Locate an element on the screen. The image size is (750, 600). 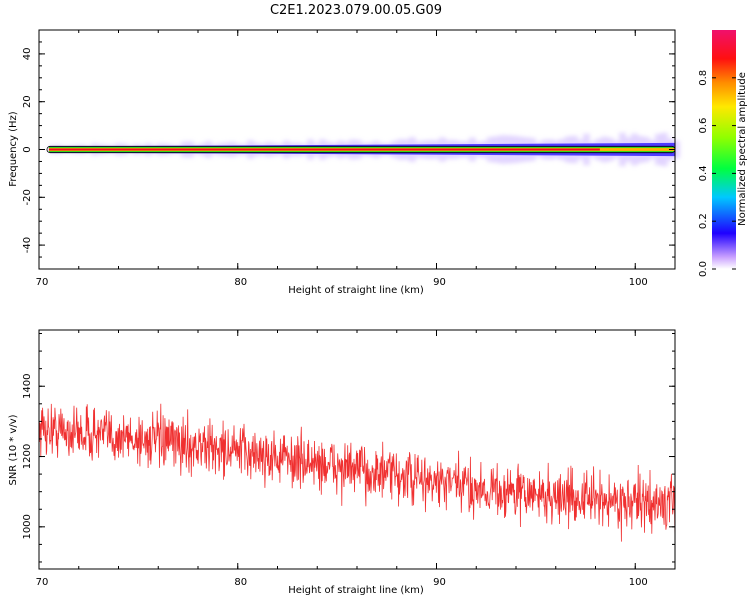
snr-x-tick-label: 80 is located at coordinates (240, 582).